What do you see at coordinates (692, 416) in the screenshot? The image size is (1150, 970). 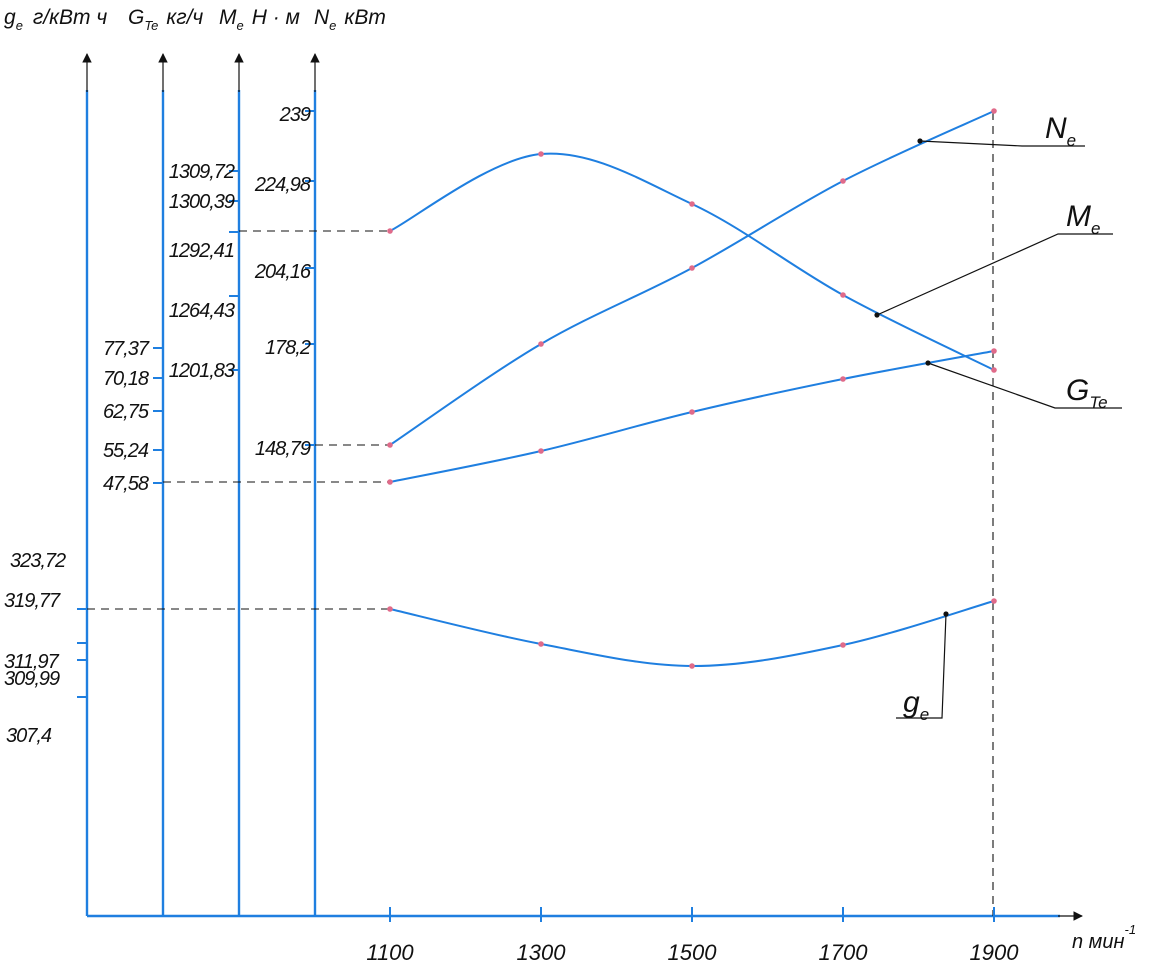 I see `gte-curve` at bounding box center [692, 416].